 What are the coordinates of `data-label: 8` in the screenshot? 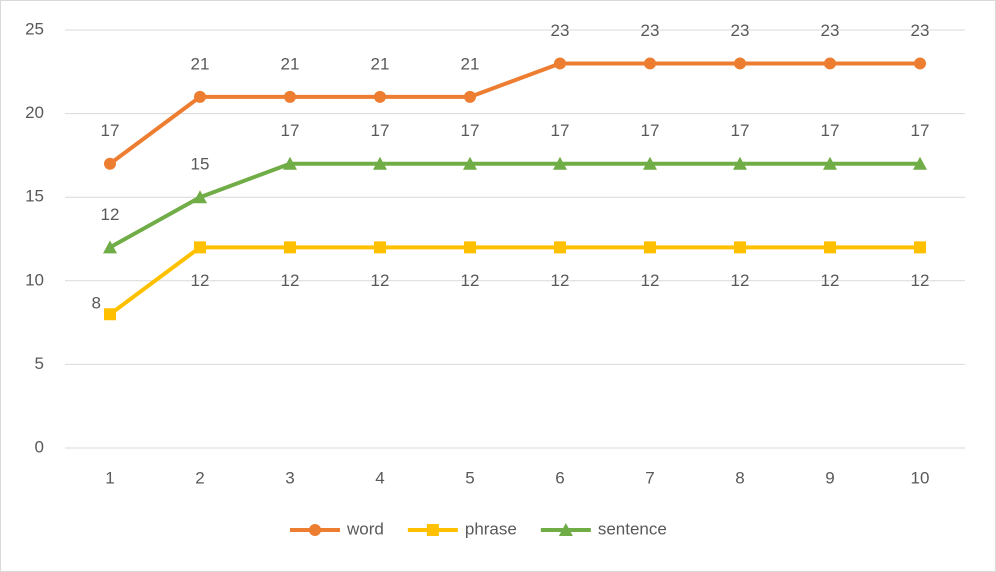 It's located at (96, 303).